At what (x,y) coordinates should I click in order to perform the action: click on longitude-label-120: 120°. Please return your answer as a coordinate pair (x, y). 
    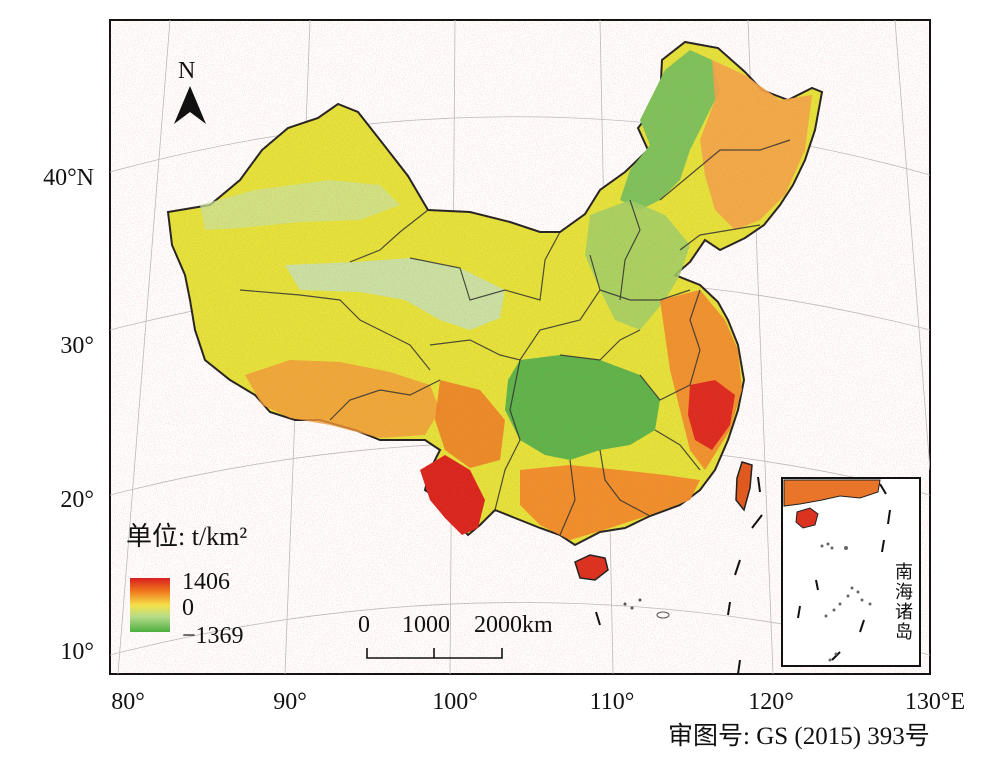
    Looking at the image, I should click on (771, 702).